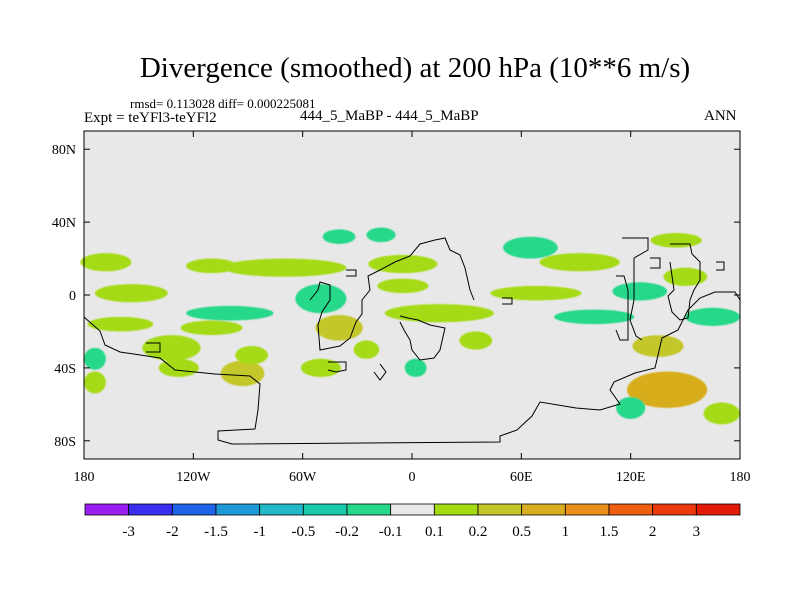  What do you see at coordinates (172, 532) in the screenshot?
I see `colorbar-label-2: -2` at bounding box center [172, 532].